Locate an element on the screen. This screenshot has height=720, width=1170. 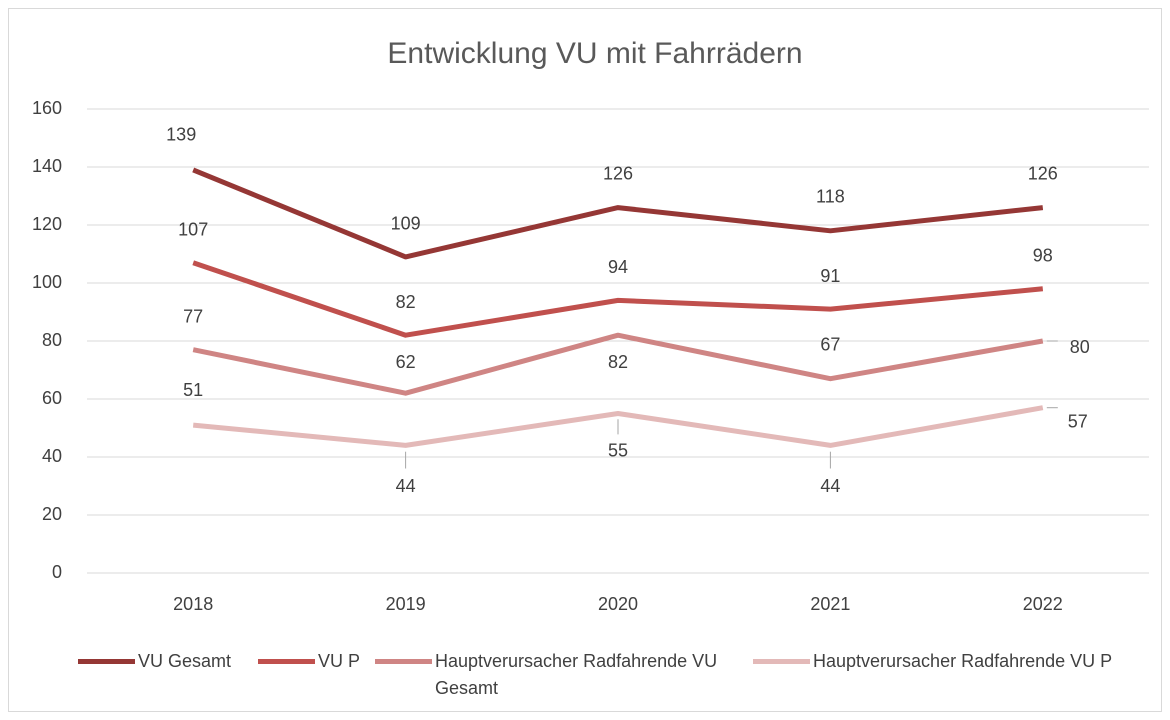
y-tick-label: 160 is located at coordinates (47, 108).